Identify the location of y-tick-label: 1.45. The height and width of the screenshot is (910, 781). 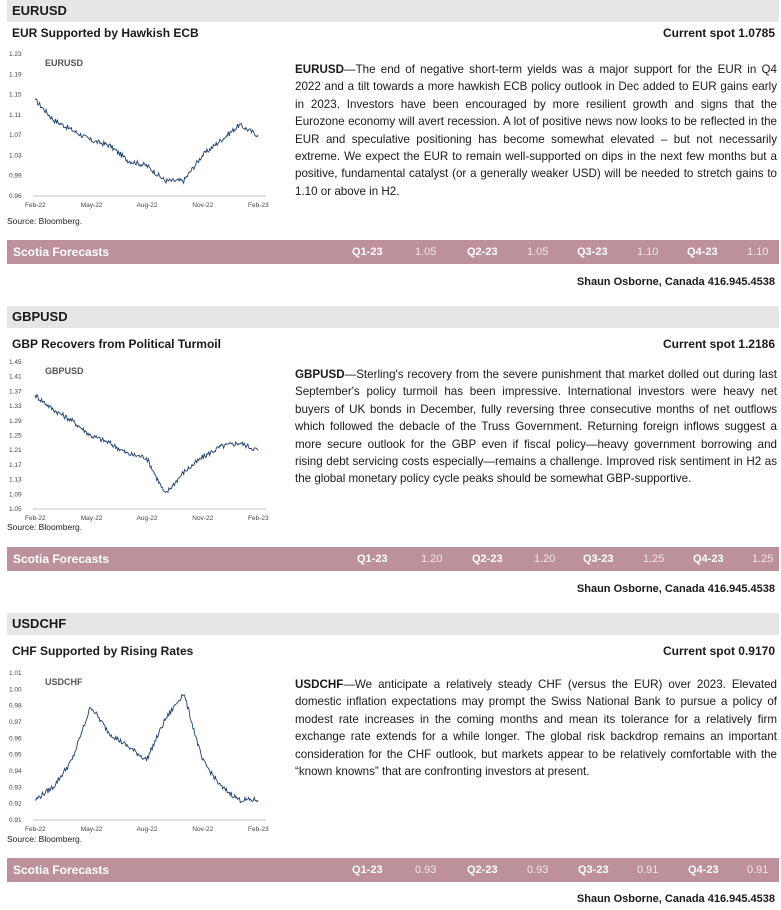
(15, 362).